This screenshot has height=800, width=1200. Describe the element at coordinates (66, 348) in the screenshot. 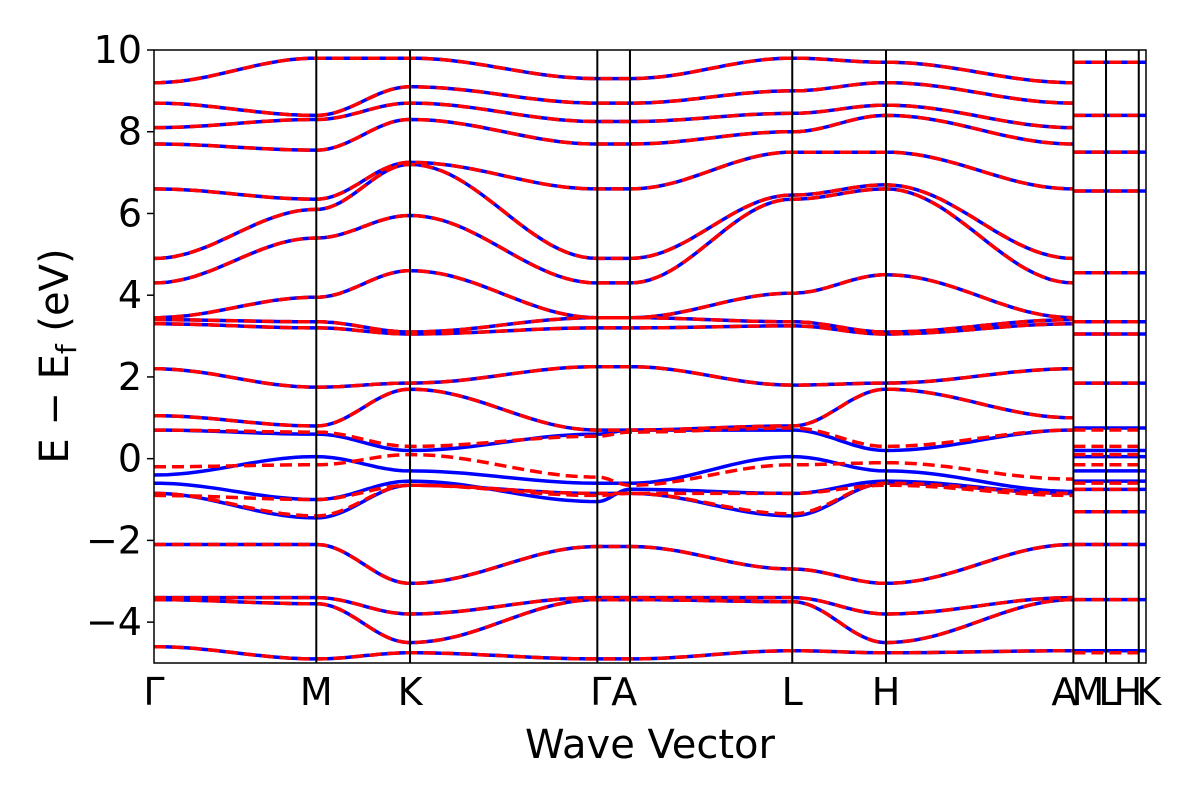

I see `y-axis-label-sub: f` at that location.